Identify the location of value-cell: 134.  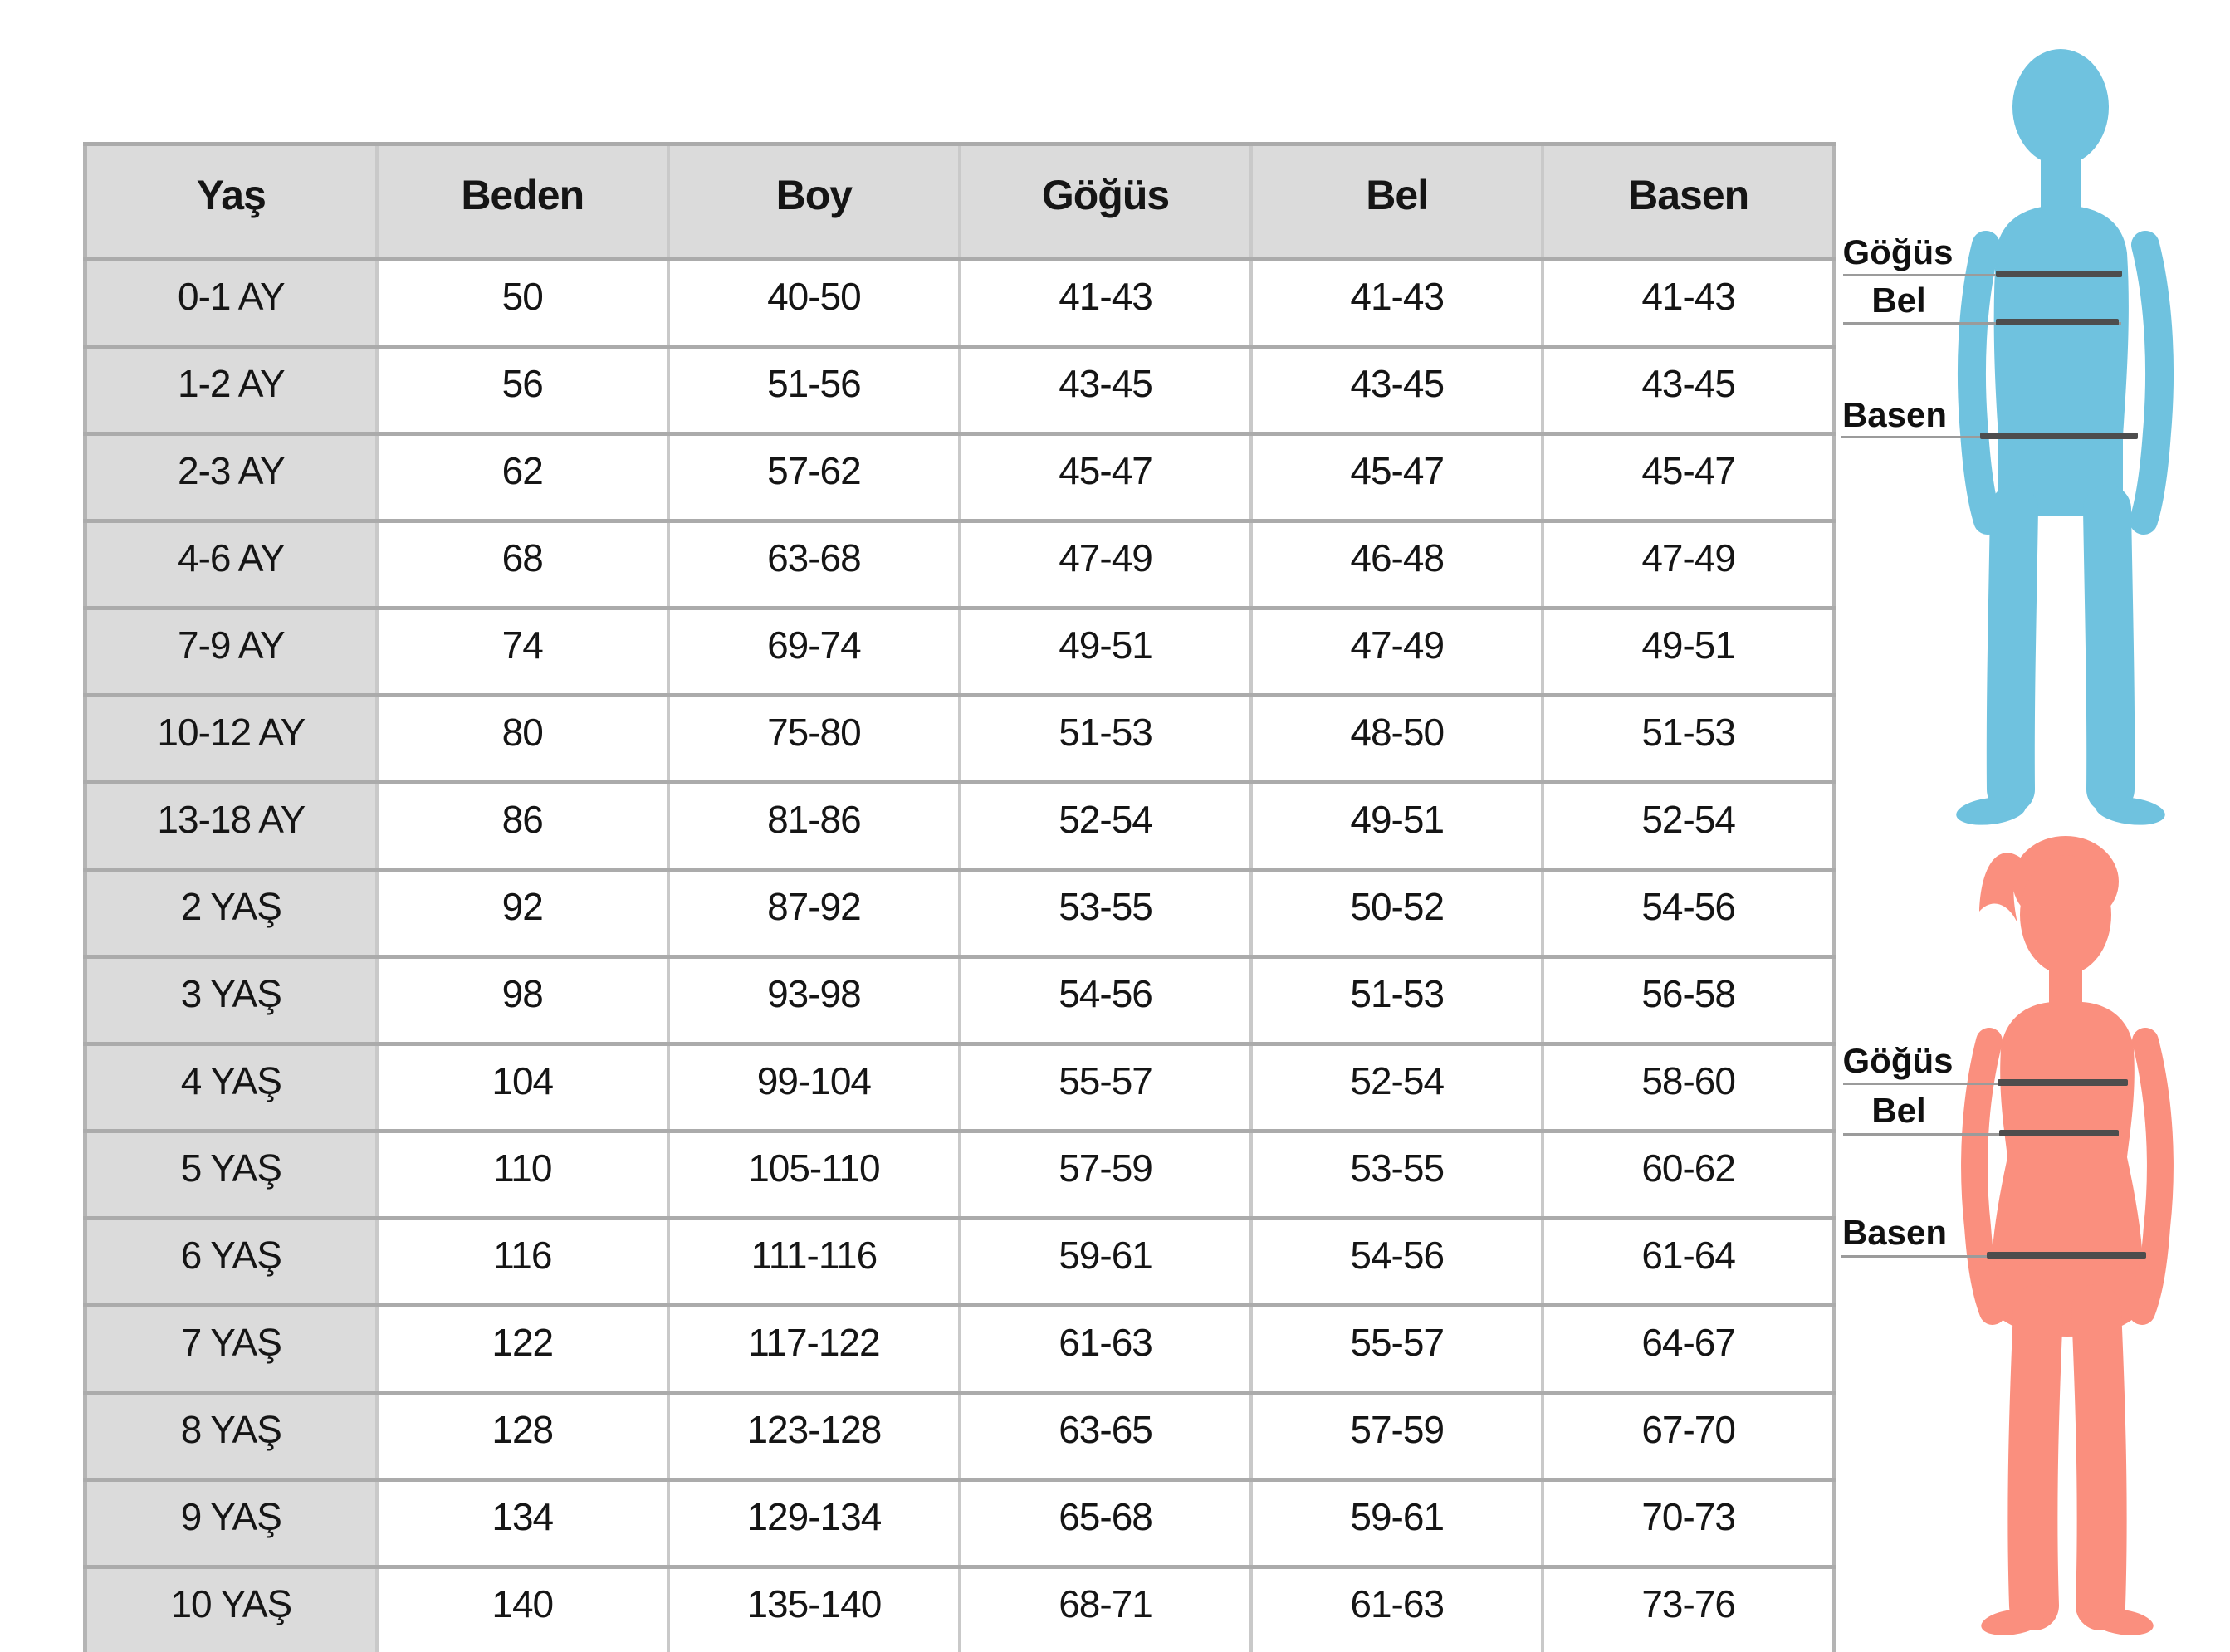
(521, 1522).